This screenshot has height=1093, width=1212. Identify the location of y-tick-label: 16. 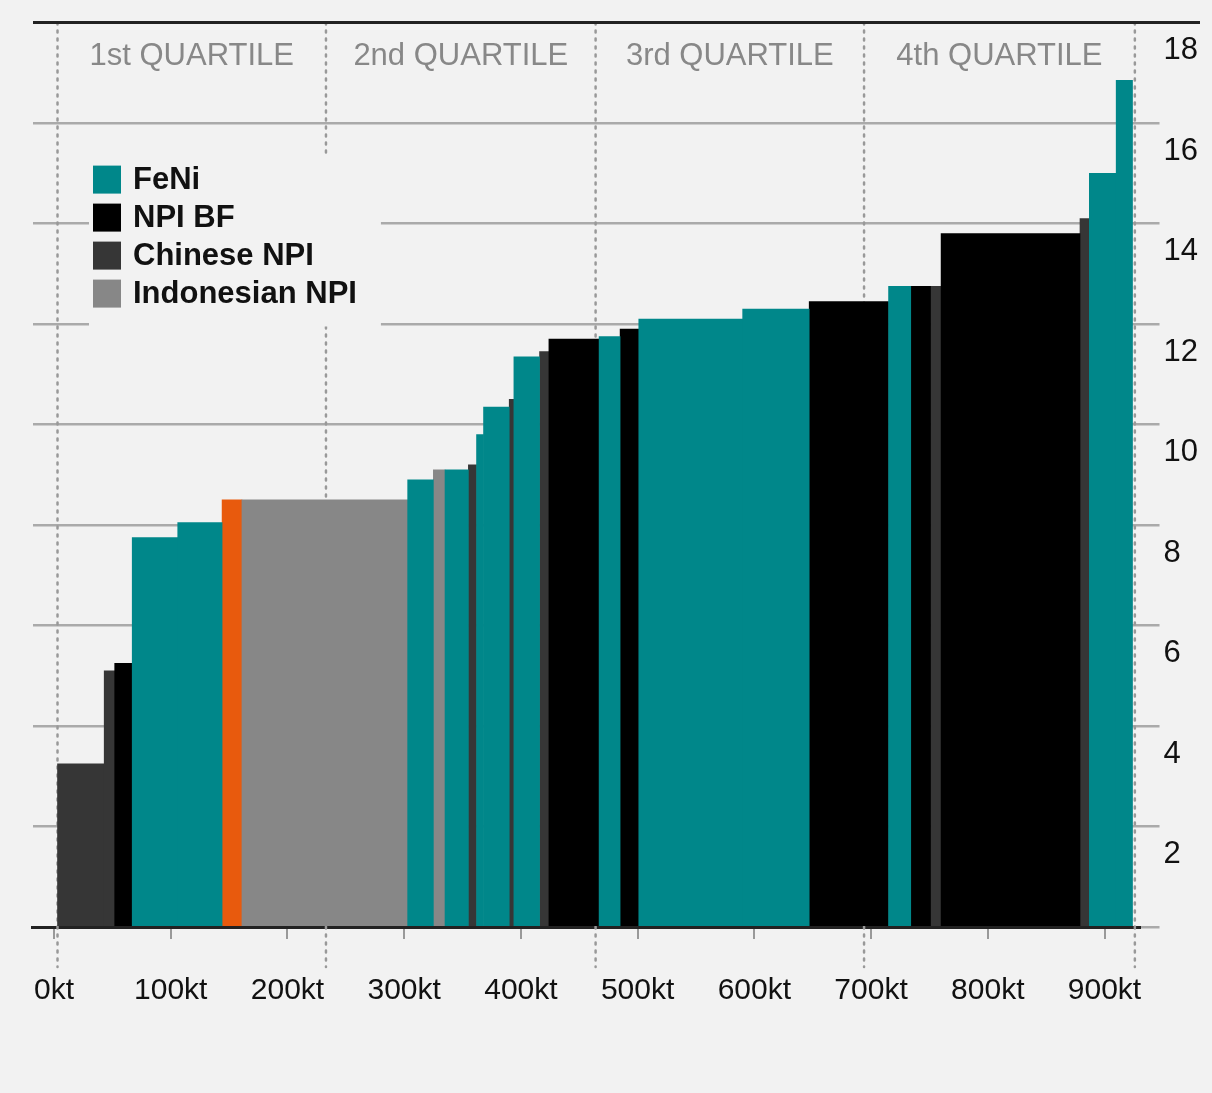
(1180, 149).